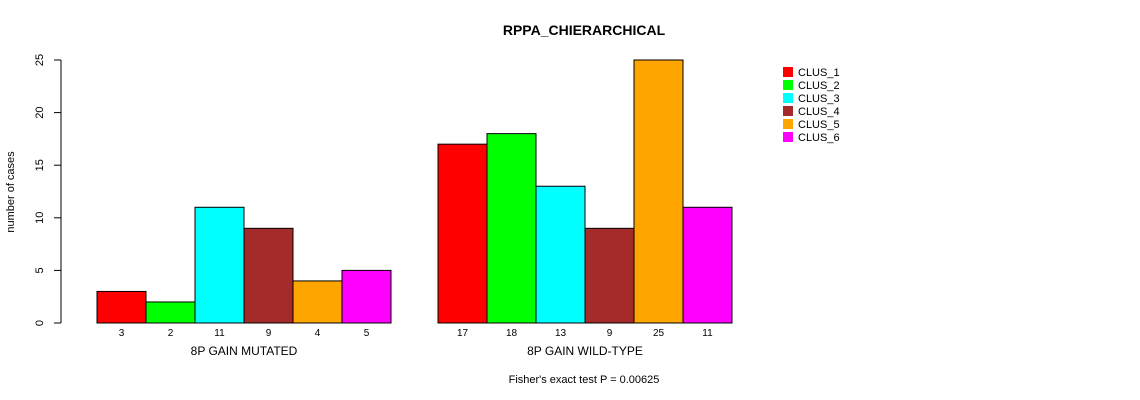 The image size is (1140, 400). What do you see at coordinates (659, 333) in the screenshot?
I see `bar-value-label: 25` at bounding box center [659, 333].